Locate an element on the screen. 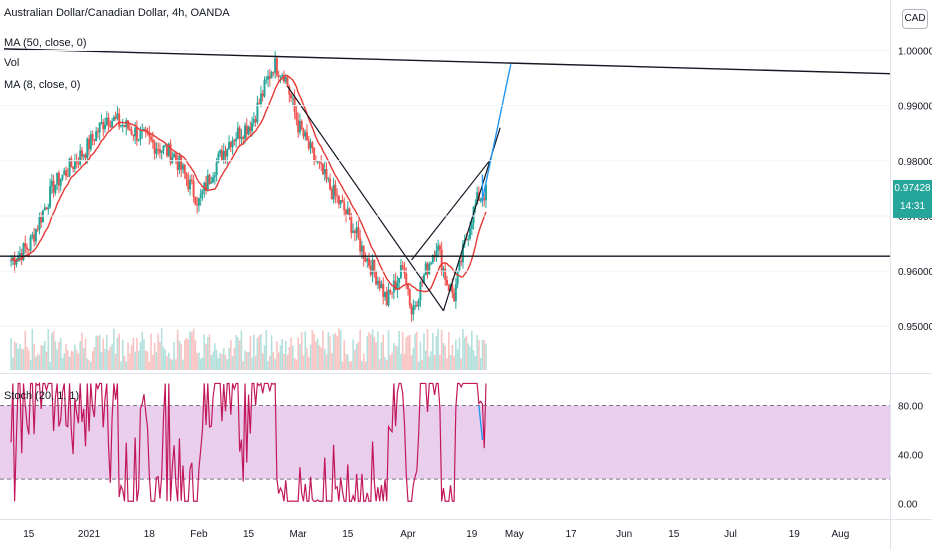 This screenshot has width=932, height=555. current-price: 0.97428 is located at coordinates (912, 188).